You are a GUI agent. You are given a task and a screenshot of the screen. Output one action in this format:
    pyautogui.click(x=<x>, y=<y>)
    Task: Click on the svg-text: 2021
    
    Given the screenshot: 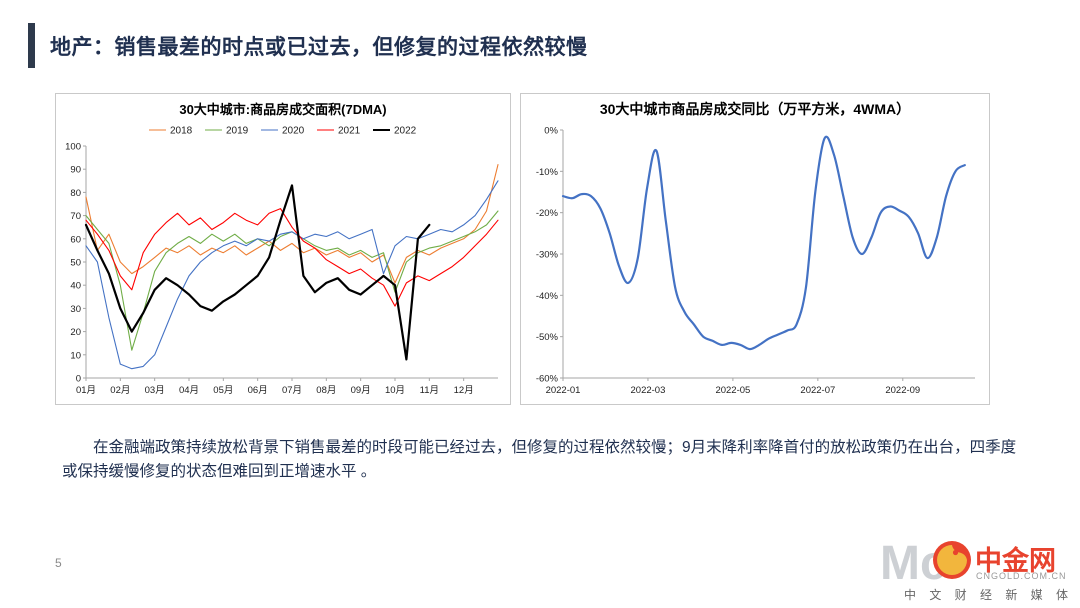 What is the action you would take?
    pyautogui.click(x=349, y=131)
    